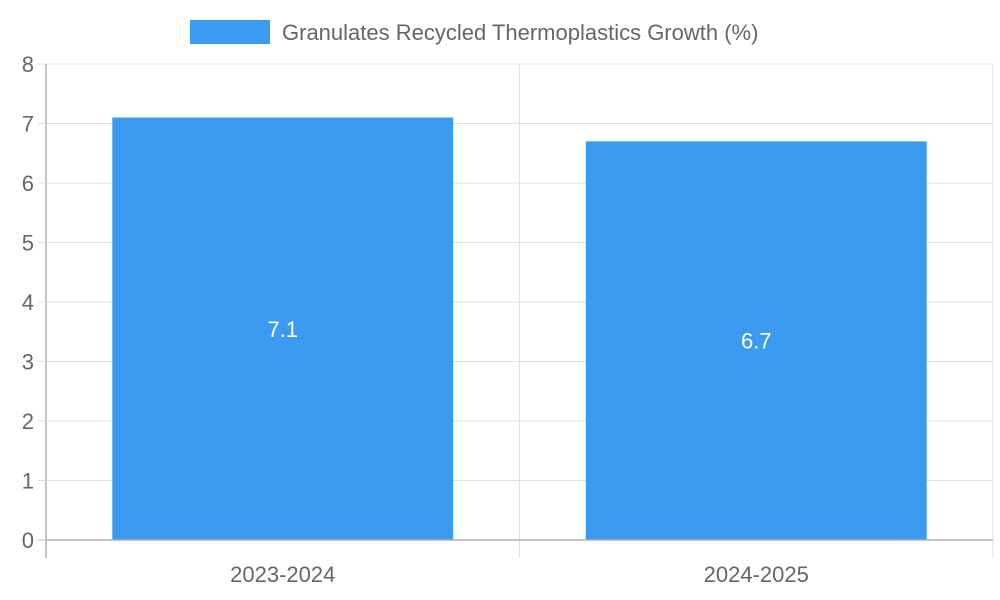 The image size is (1000, 600). I want to click on y-tick-label-5: 5, so click(28, 243).